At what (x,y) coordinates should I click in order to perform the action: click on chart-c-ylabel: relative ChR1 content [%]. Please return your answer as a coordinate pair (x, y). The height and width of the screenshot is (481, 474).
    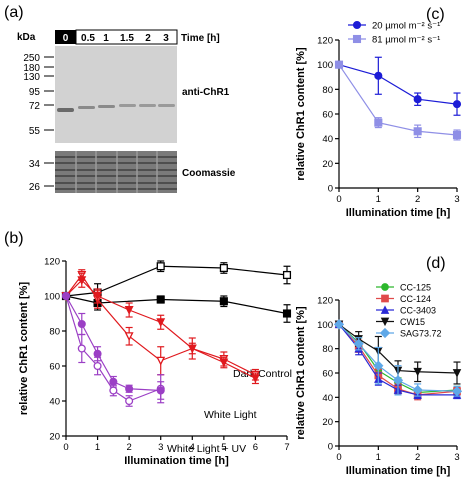
    Looking at the image, I should click on (301, 114).